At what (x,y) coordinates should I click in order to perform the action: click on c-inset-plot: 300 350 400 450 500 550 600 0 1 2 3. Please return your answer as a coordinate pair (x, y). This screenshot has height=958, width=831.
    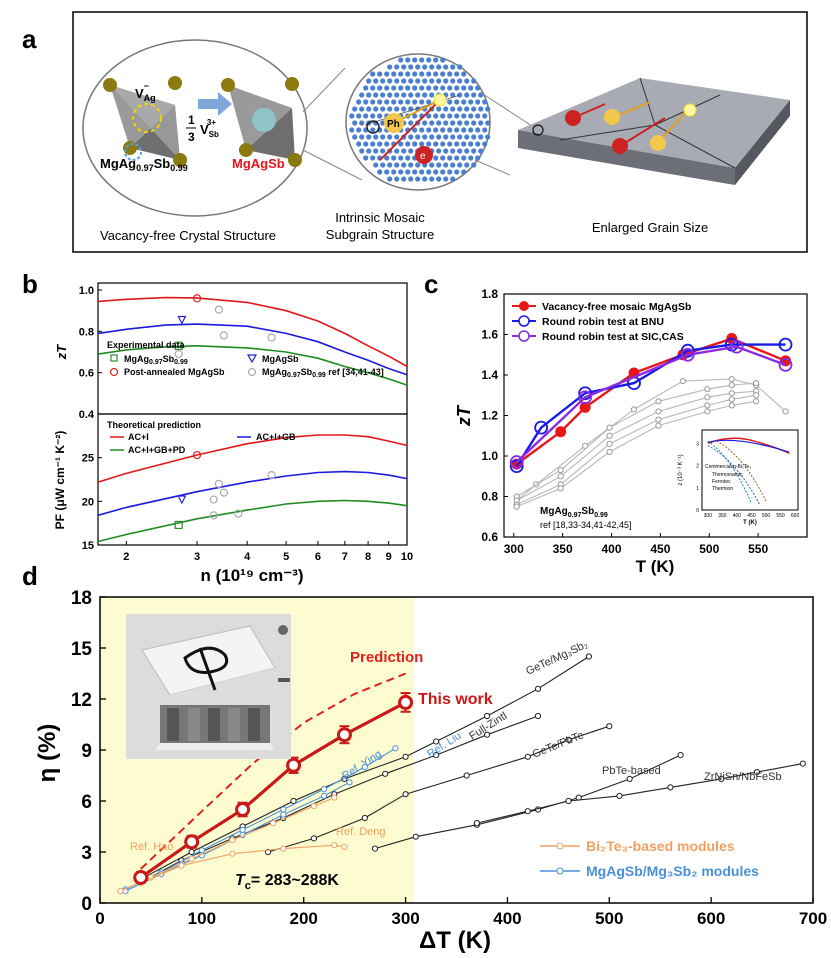
    Looking at the image, I should click on (747, 478).